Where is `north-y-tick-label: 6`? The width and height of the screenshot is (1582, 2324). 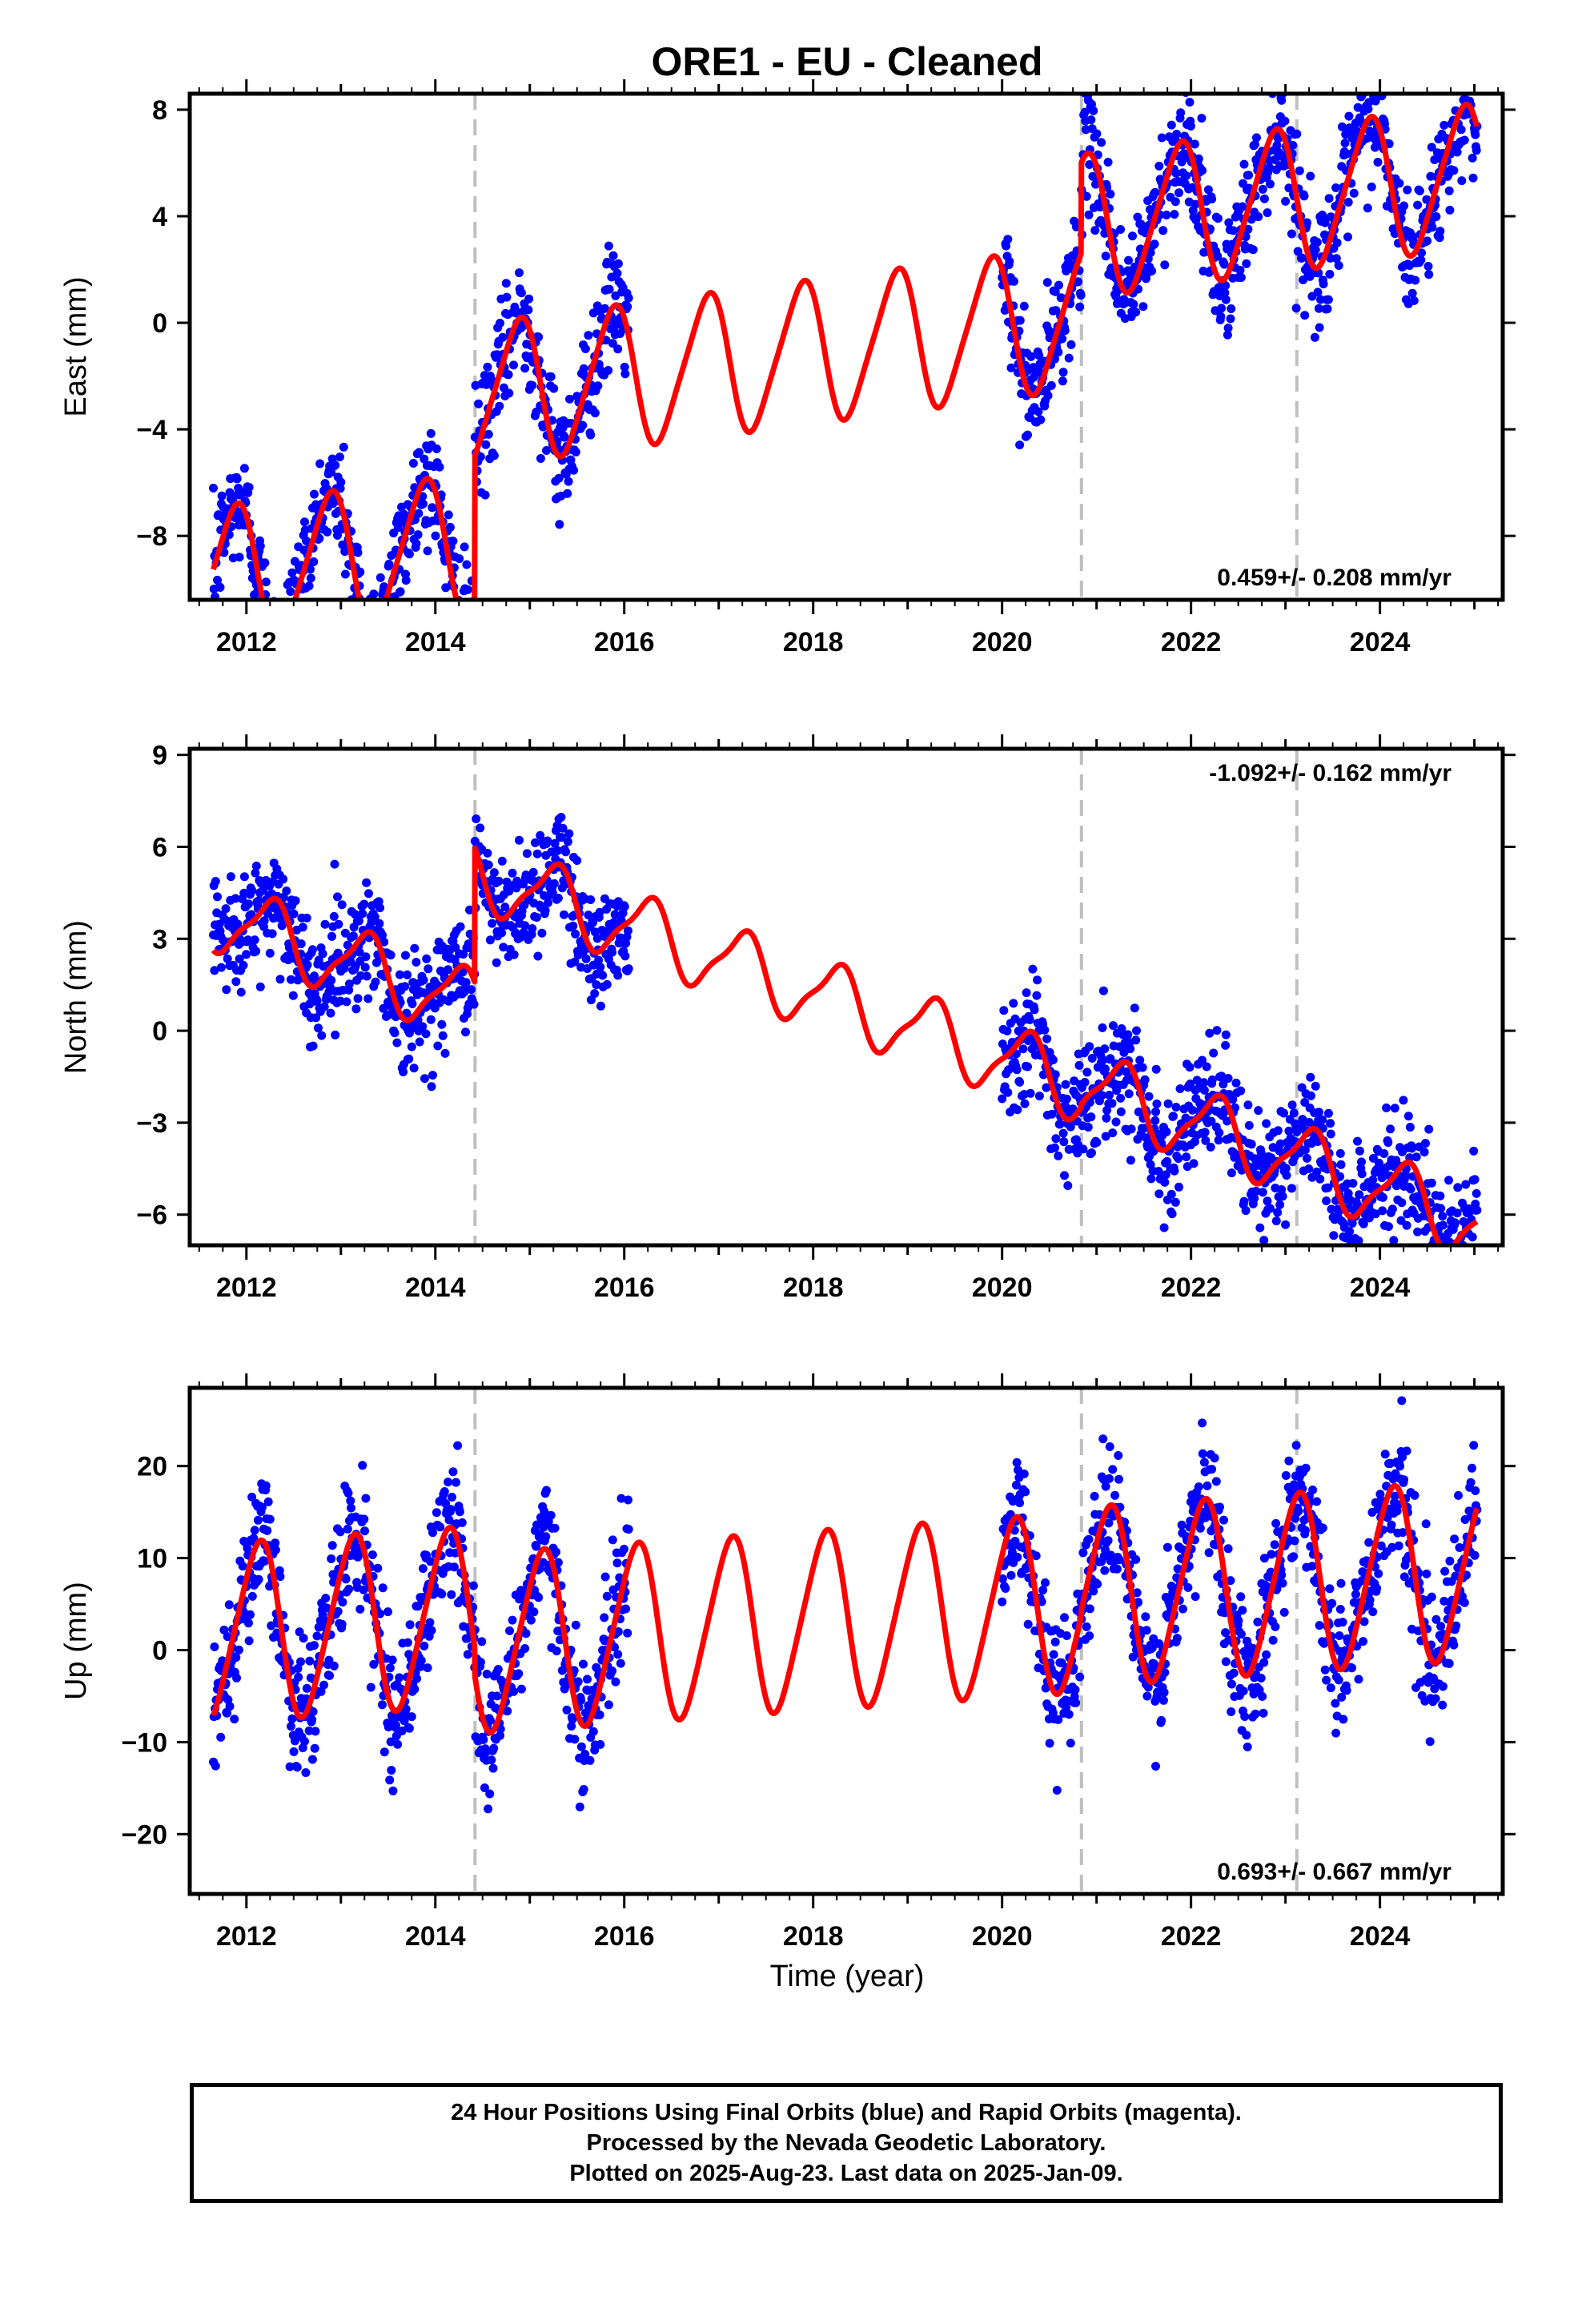
north-y-tick-label: 6 is located at coordinates (159, 847).